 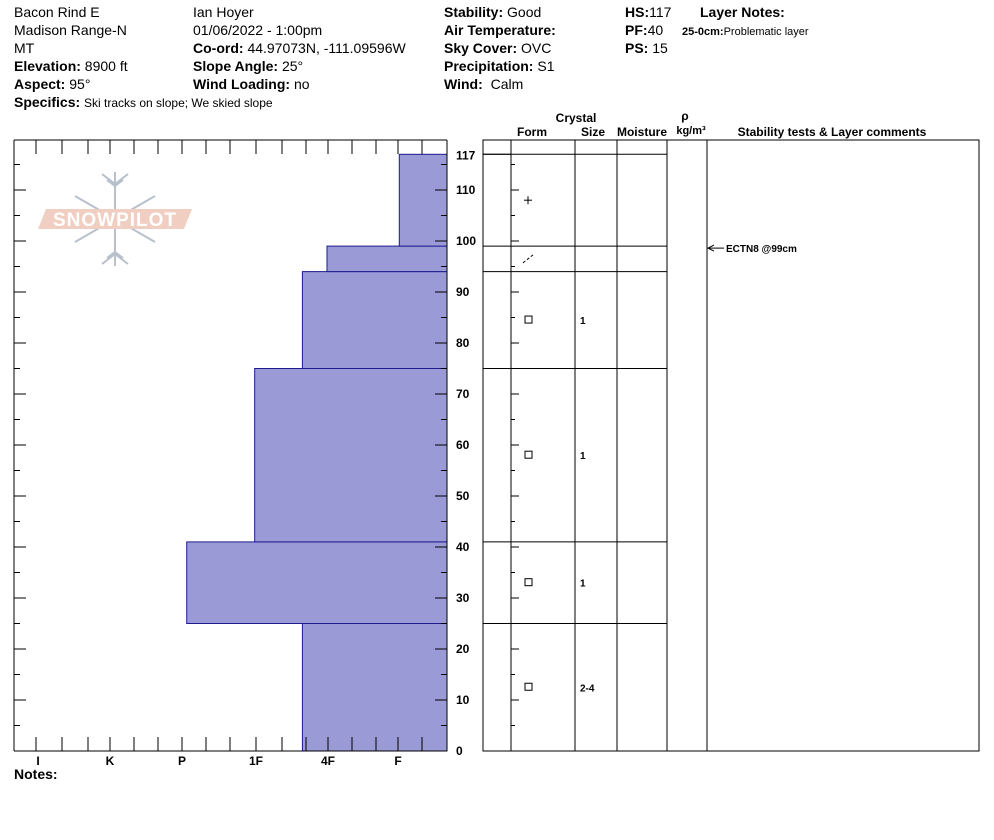 I want to click on snowpilot-logo: SNOWPILOT, so click(x=115, y=219).